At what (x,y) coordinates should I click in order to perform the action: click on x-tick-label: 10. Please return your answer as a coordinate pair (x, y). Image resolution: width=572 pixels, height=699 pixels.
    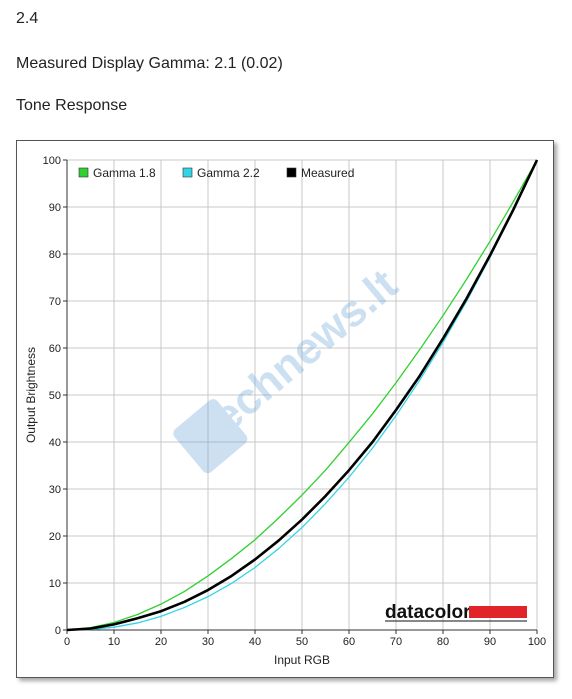
    Looking at the image, I should click on (114, 642).